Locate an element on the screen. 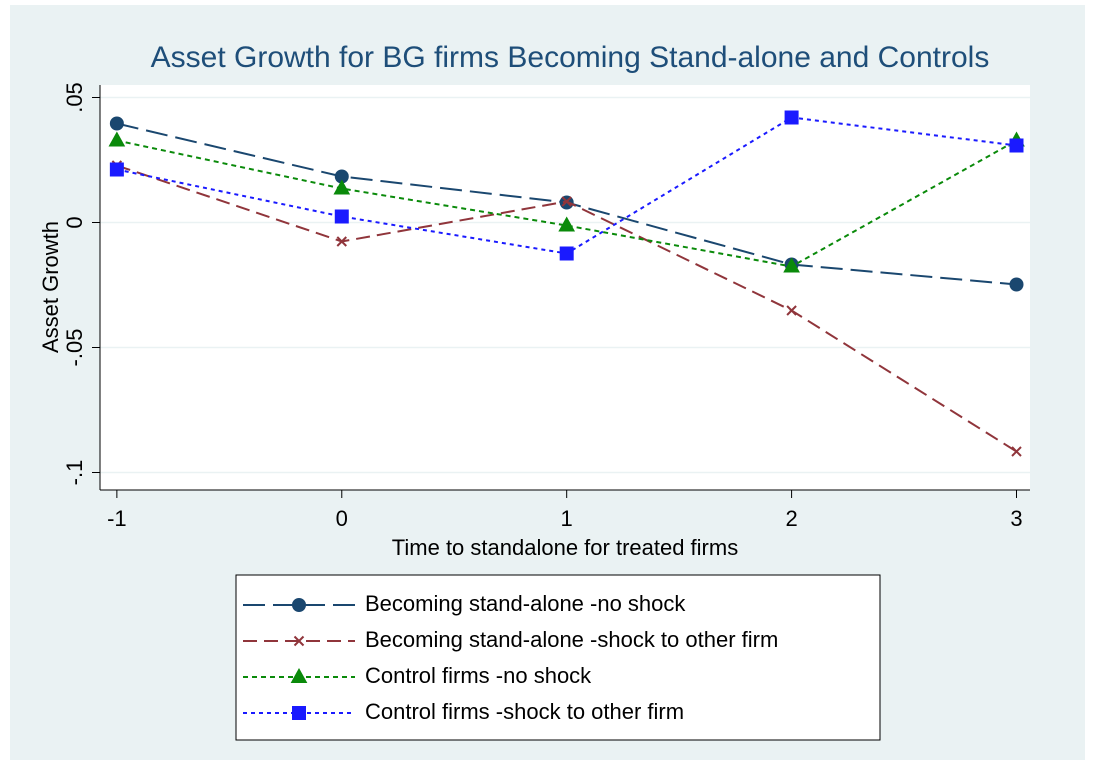 This screenshot has height=770, width=1094. x-tick-label: 2 is located at coordinates (791, 518).